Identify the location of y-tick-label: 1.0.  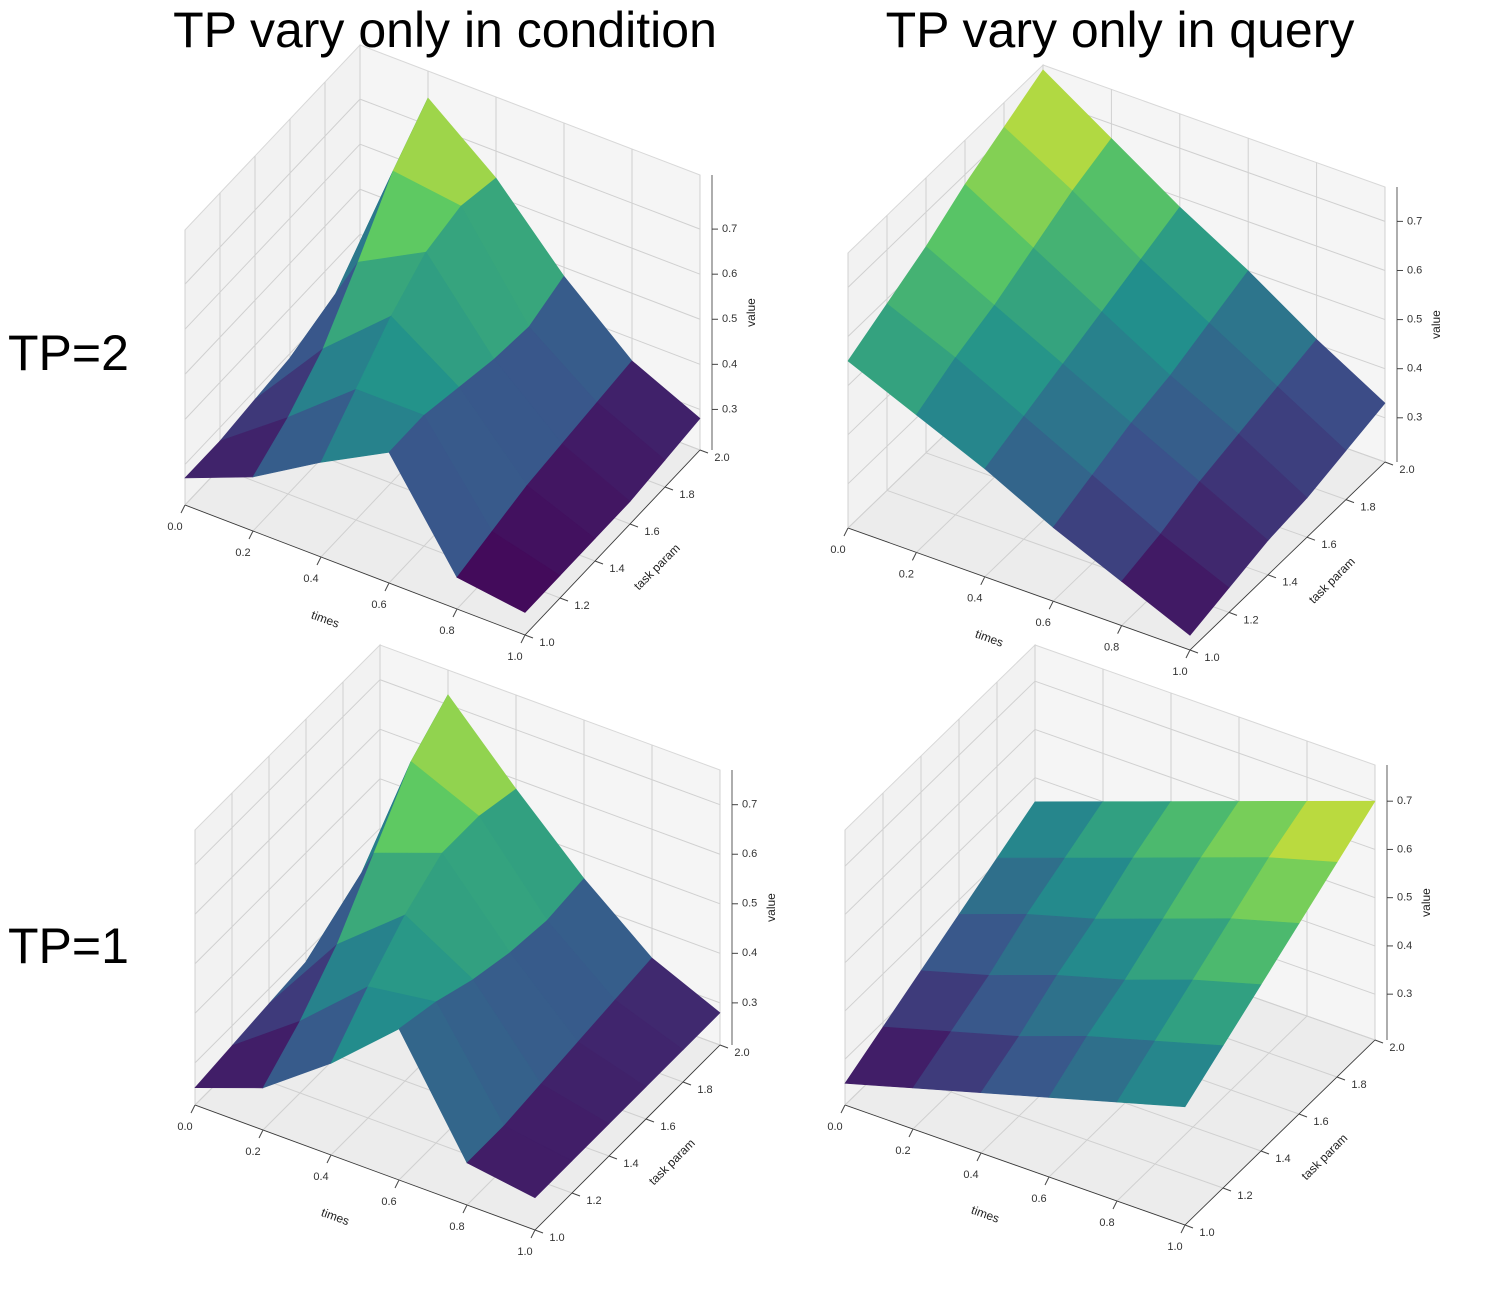
(556, 1238).